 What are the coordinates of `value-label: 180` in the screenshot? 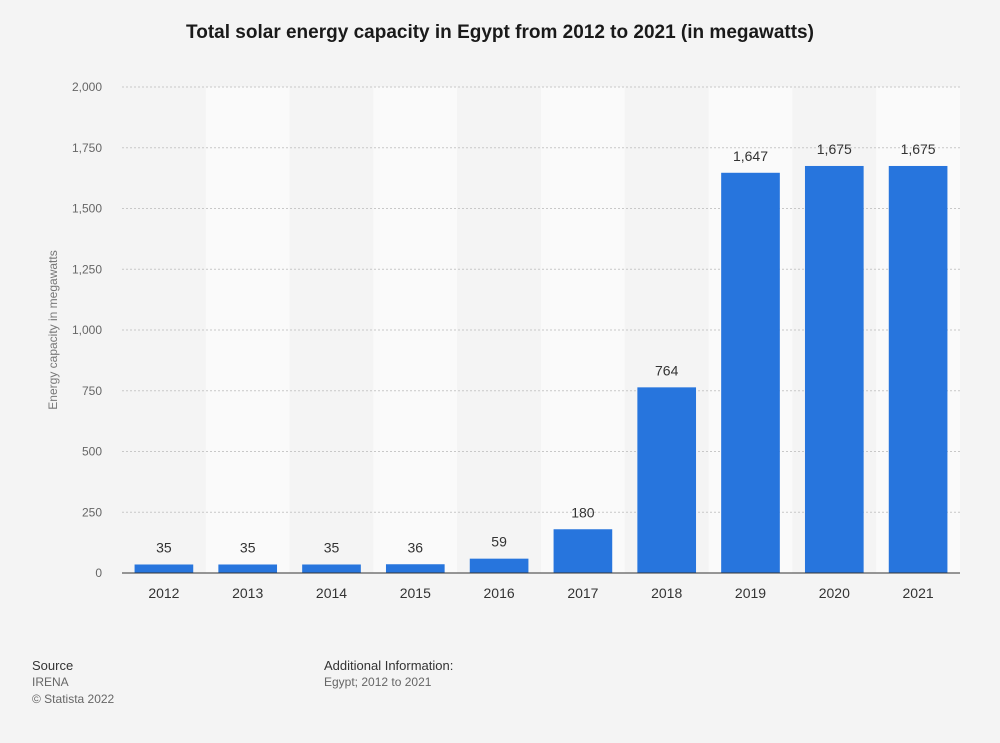 It's located at (583, 512).